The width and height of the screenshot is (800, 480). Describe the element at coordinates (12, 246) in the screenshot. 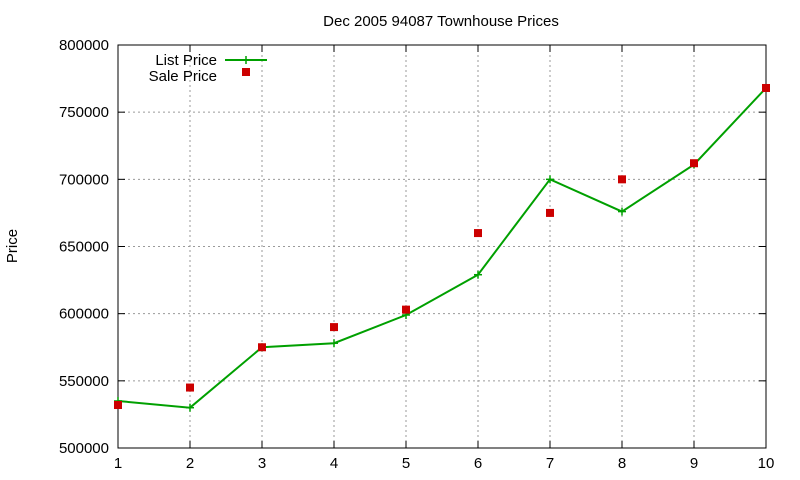

I see `y-axis-label: Price` at that location.